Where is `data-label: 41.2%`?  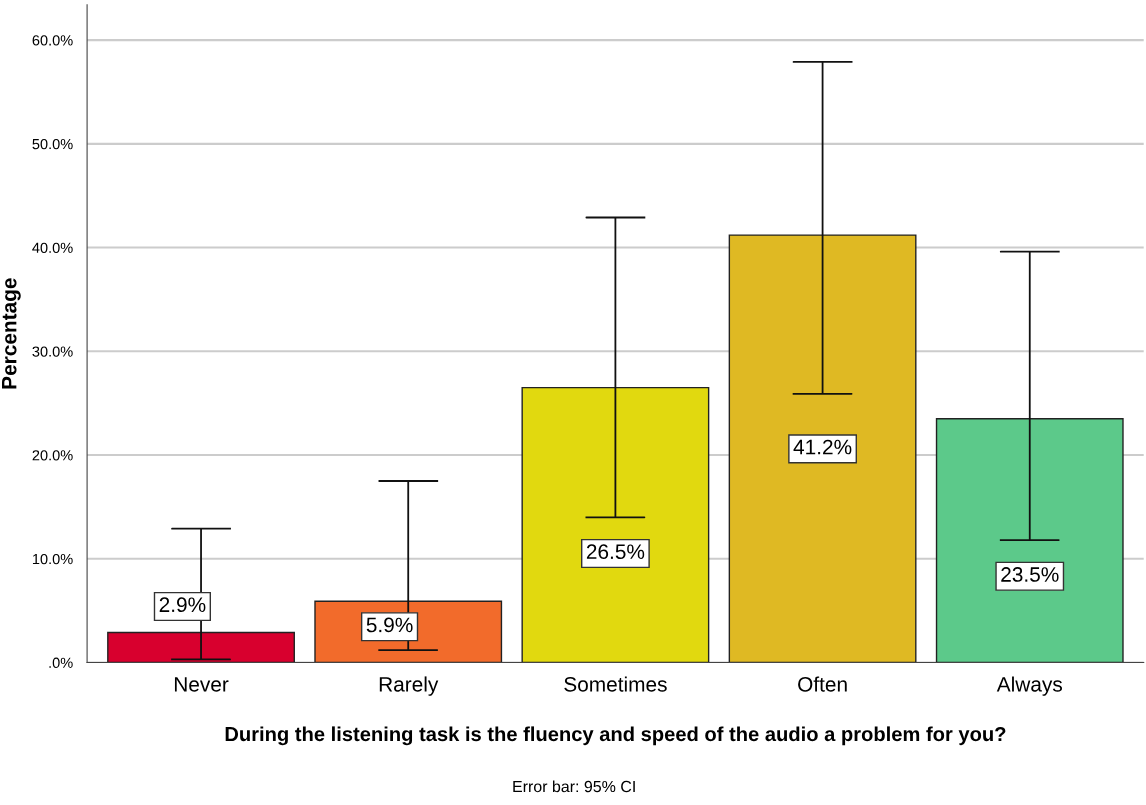 data-label: 41.2% is located at coordinates (822, 447).